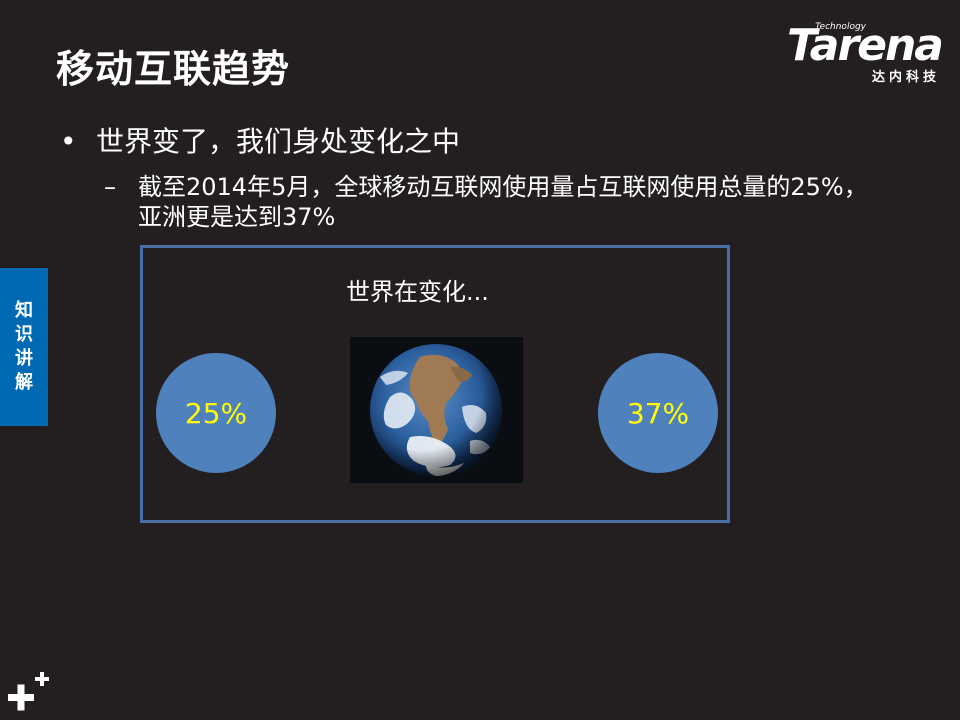  I want to click on logo-brand: Tarena, so click(865, 45).